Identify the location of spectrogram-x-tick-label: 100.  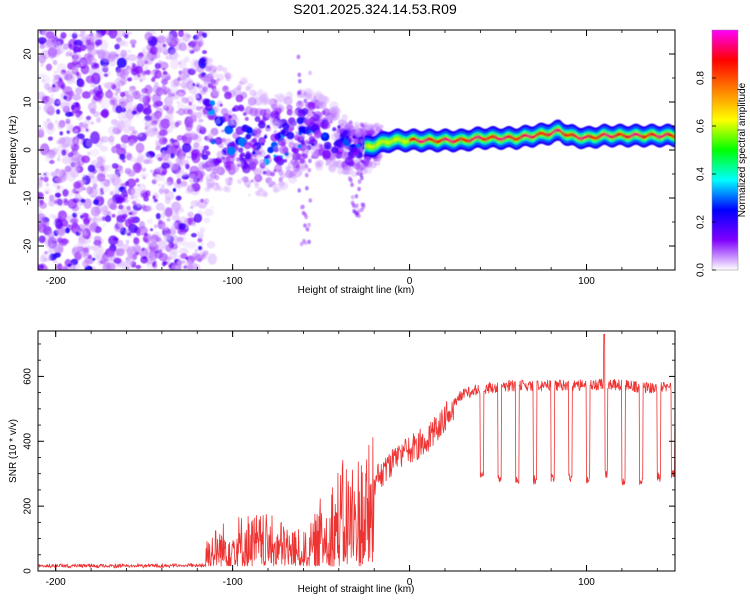
(586, 281).